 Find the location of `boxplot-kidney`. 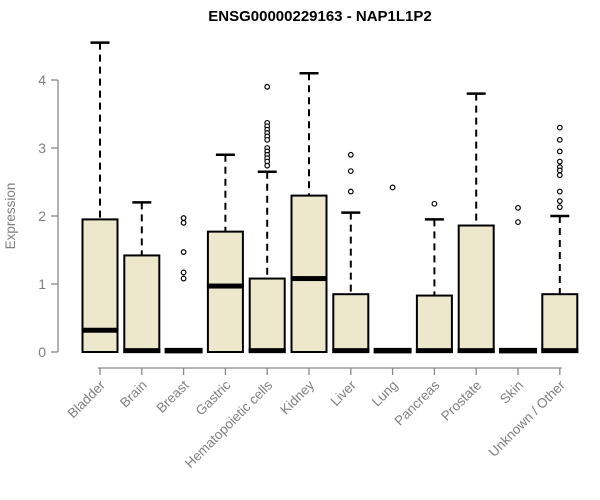

boxplot-kidney is located at coordinates (309, 212).